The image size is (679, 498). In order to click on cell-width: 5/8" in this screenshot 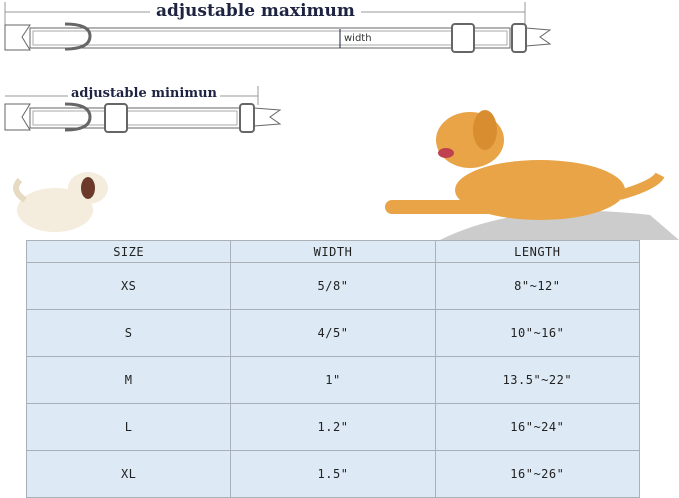, I will do `click(333, 286)`.